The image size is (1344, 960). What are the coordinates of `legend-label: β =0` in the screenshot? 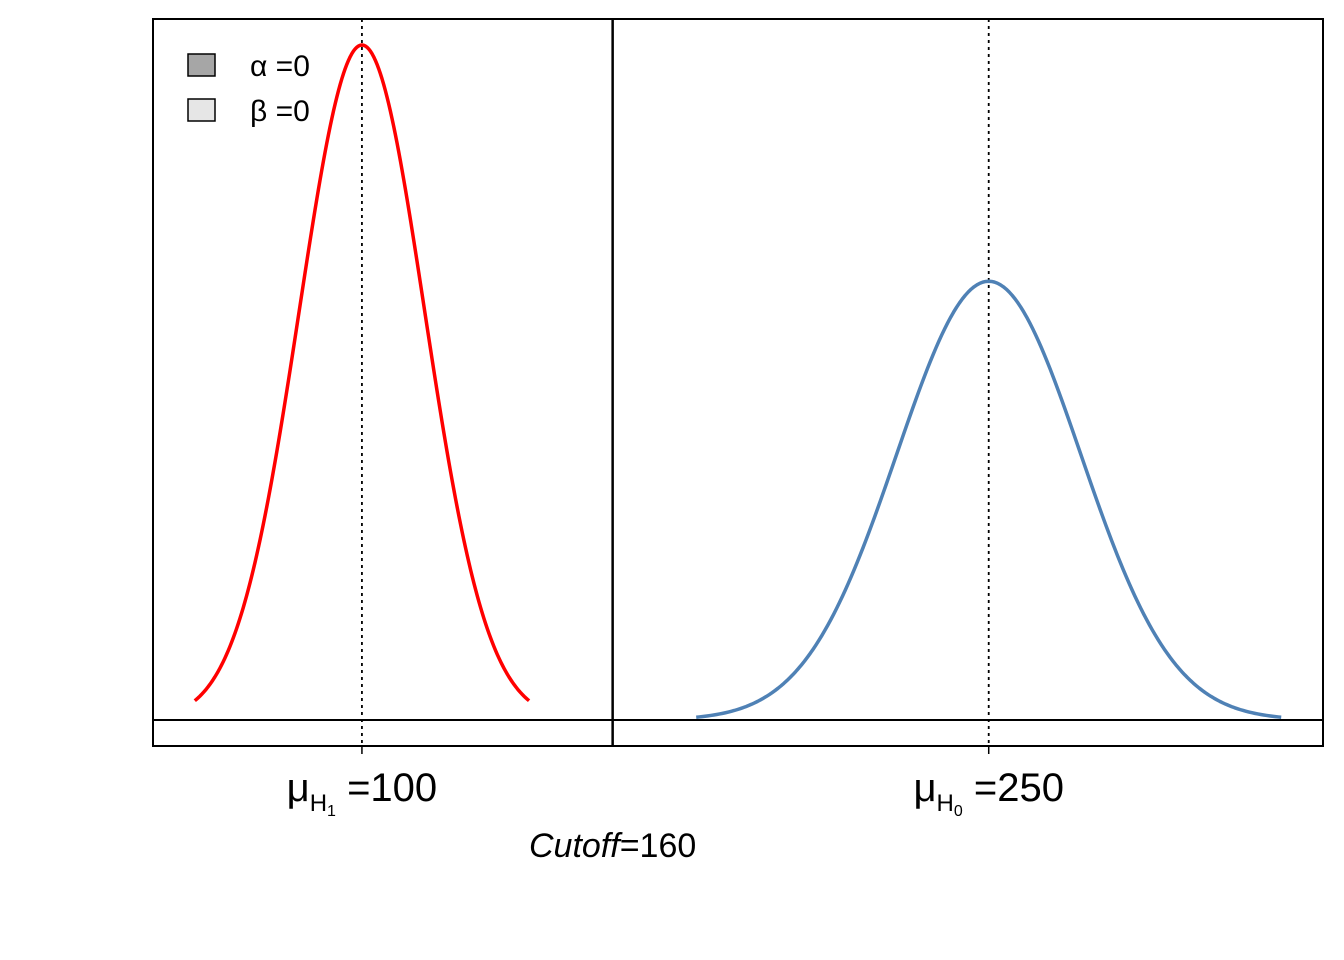 It's located at (280, 111).